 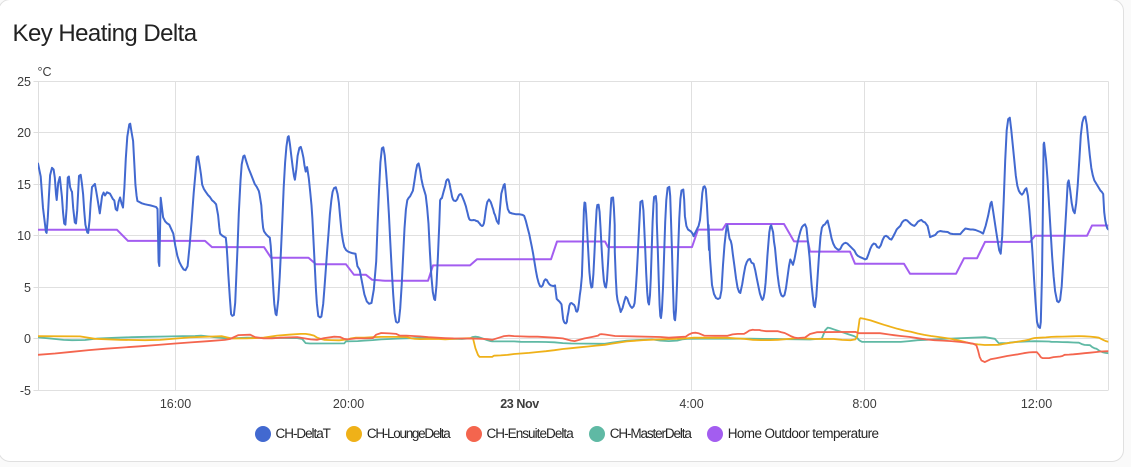 I want to click on svg-text: 8:00, so click(x=864, y=404).